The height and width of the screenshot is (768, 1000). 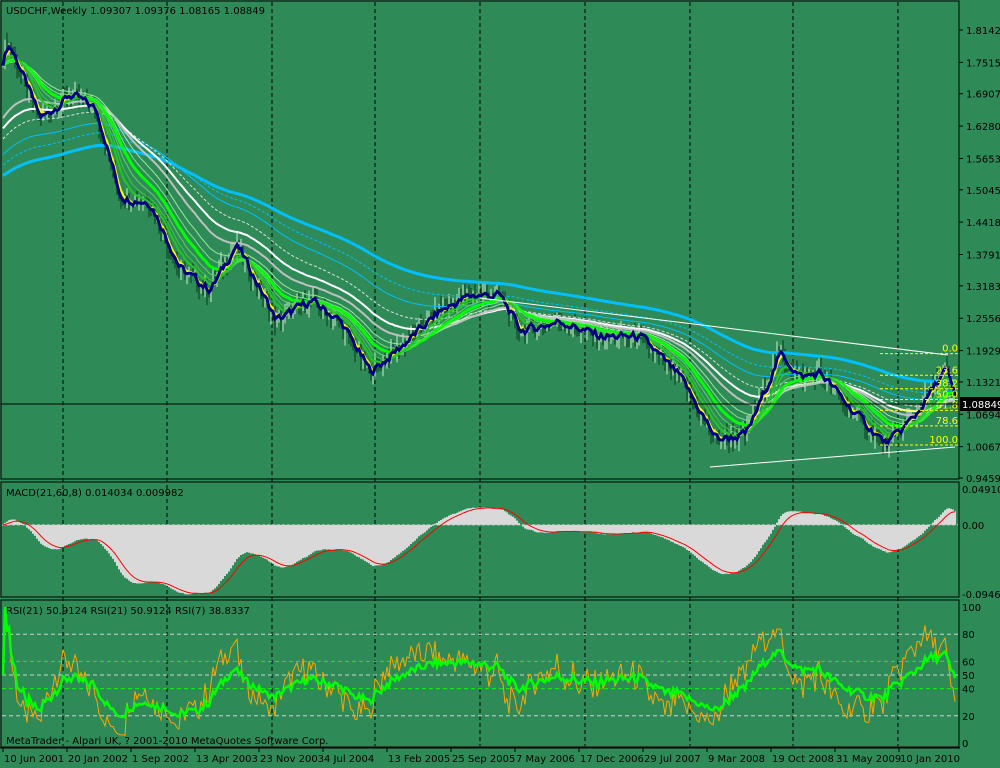 I want to click on time-axis-label: 19 Oct 2008, so click(x=803, y=759).